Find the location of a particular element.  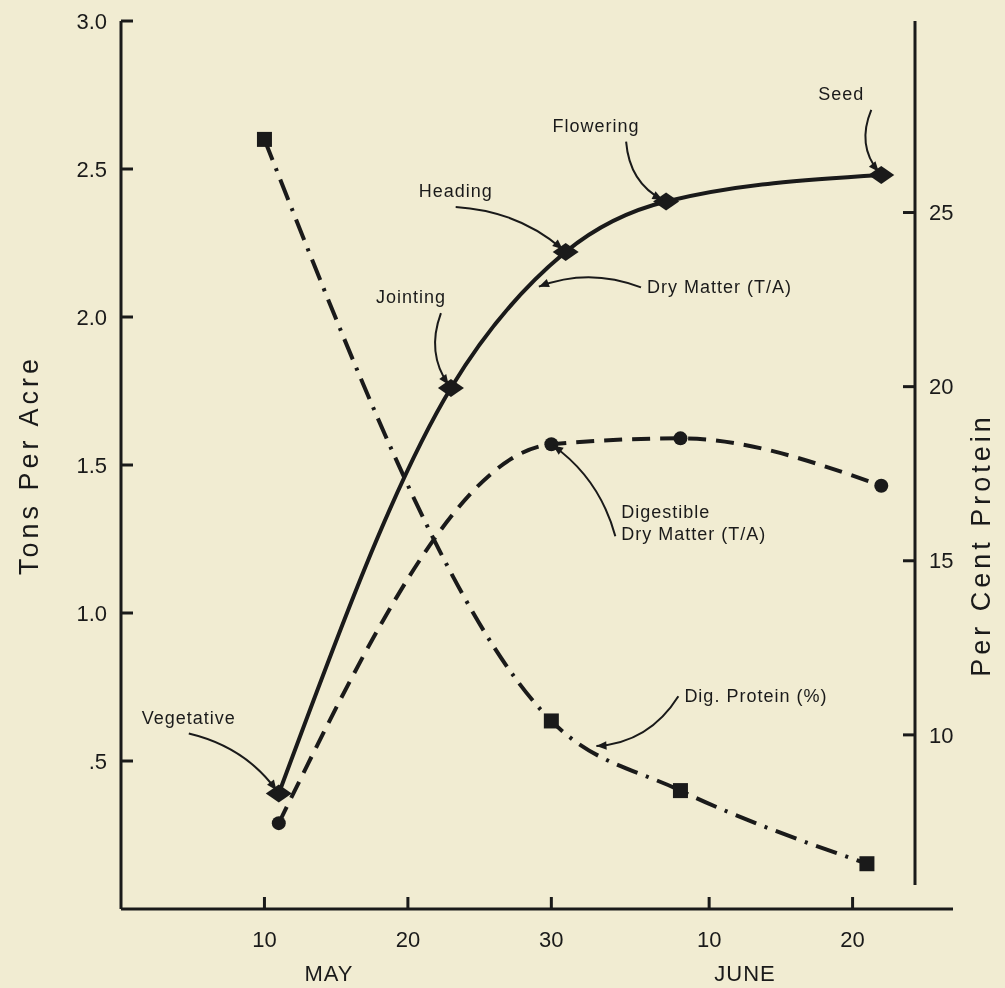

y-tick-label: .5 is located at coordinates (97, 761).